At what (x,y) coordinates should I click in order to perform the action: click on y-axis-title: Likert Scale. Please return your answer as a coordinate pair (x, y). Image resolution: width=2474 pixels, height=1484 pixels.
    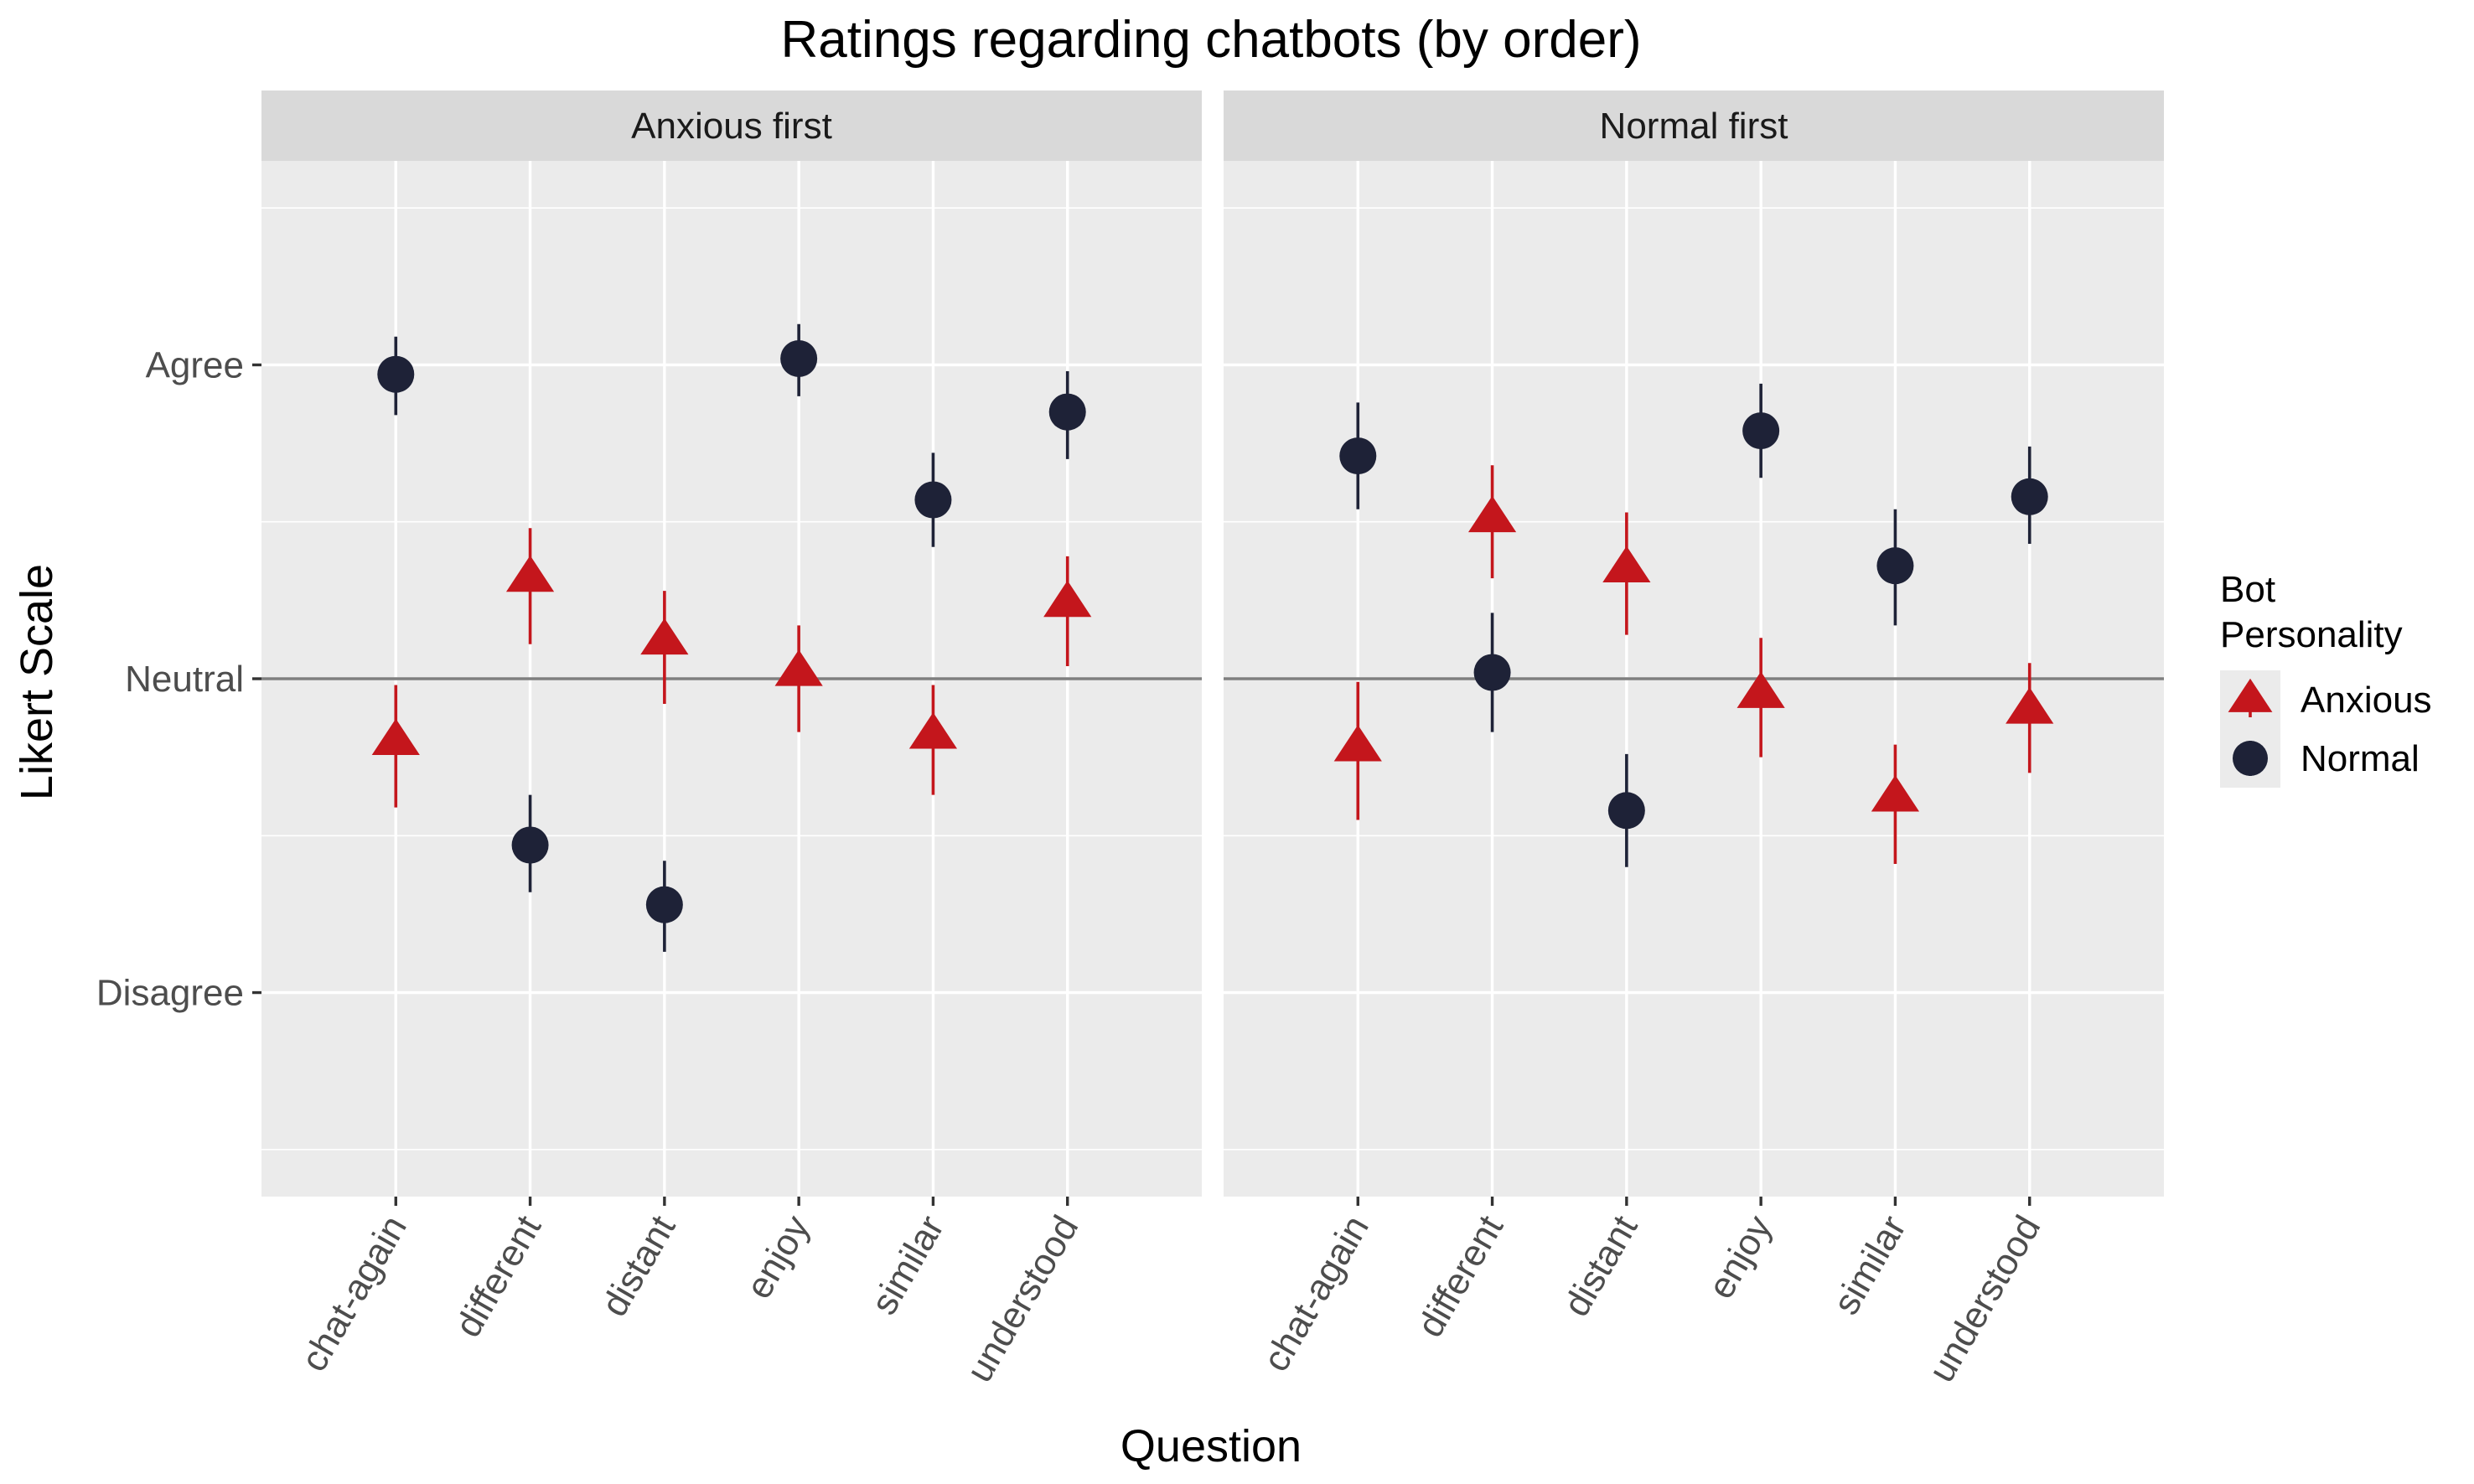
    Looking at the image, I should click on (37, 682).